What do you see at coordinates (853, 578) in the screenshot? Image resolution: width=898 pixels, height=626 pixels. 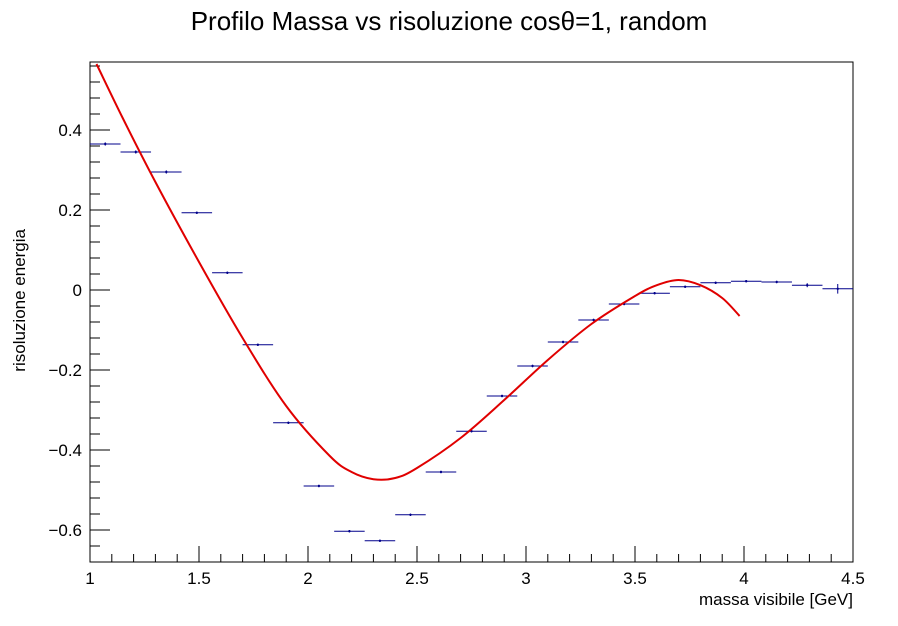 I see `x-tick-label: 4.5` at bounding box center [853, 578].